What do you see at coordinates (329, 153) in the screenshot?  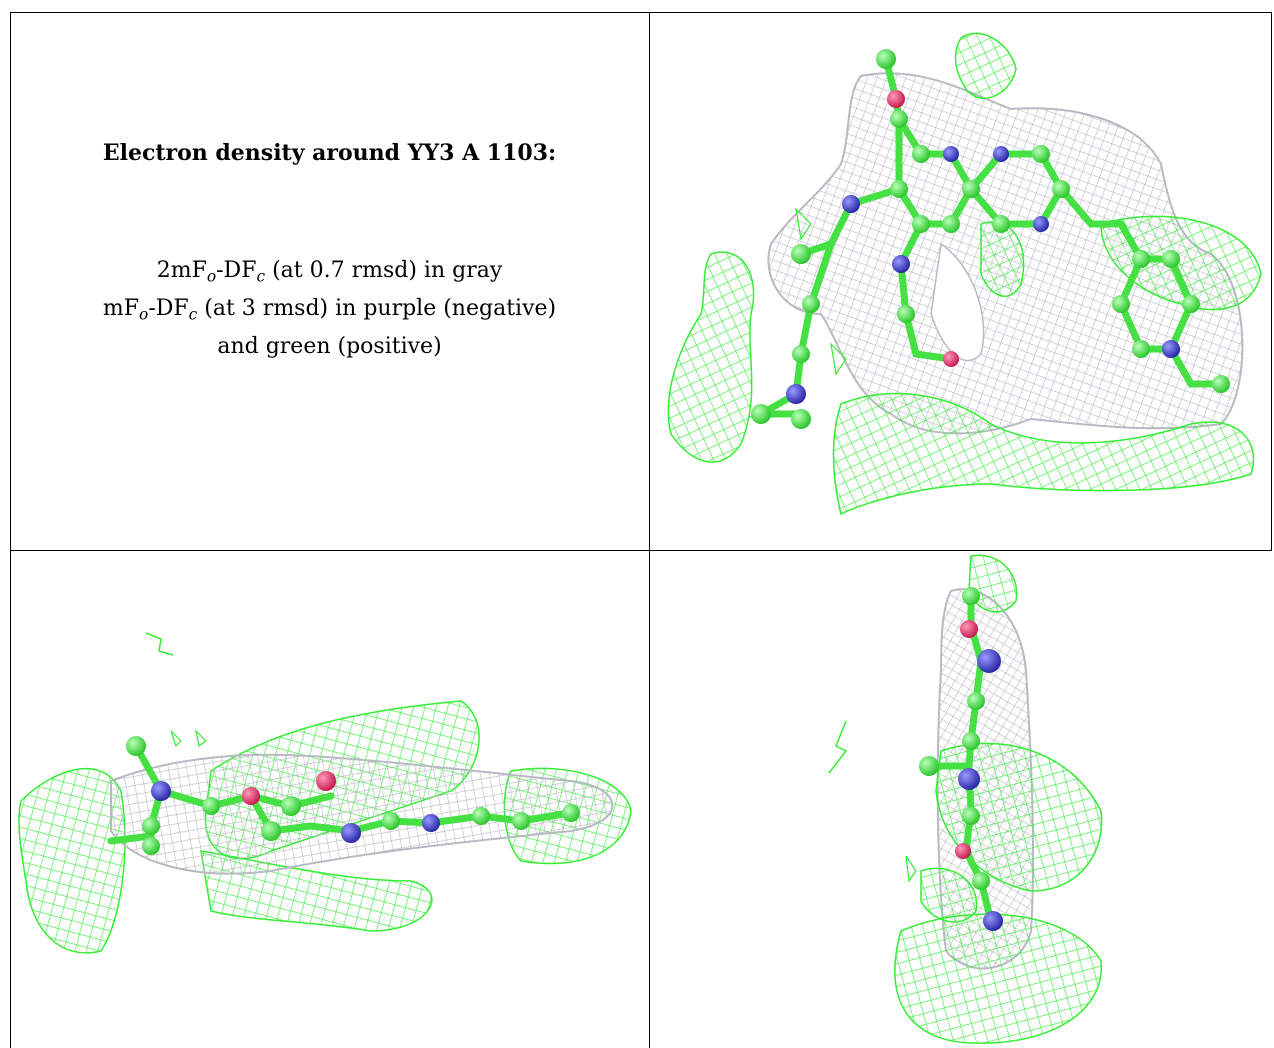 I see `figure-title: Electron density around YY3 A 1103:` at bounding box center [329, 153].